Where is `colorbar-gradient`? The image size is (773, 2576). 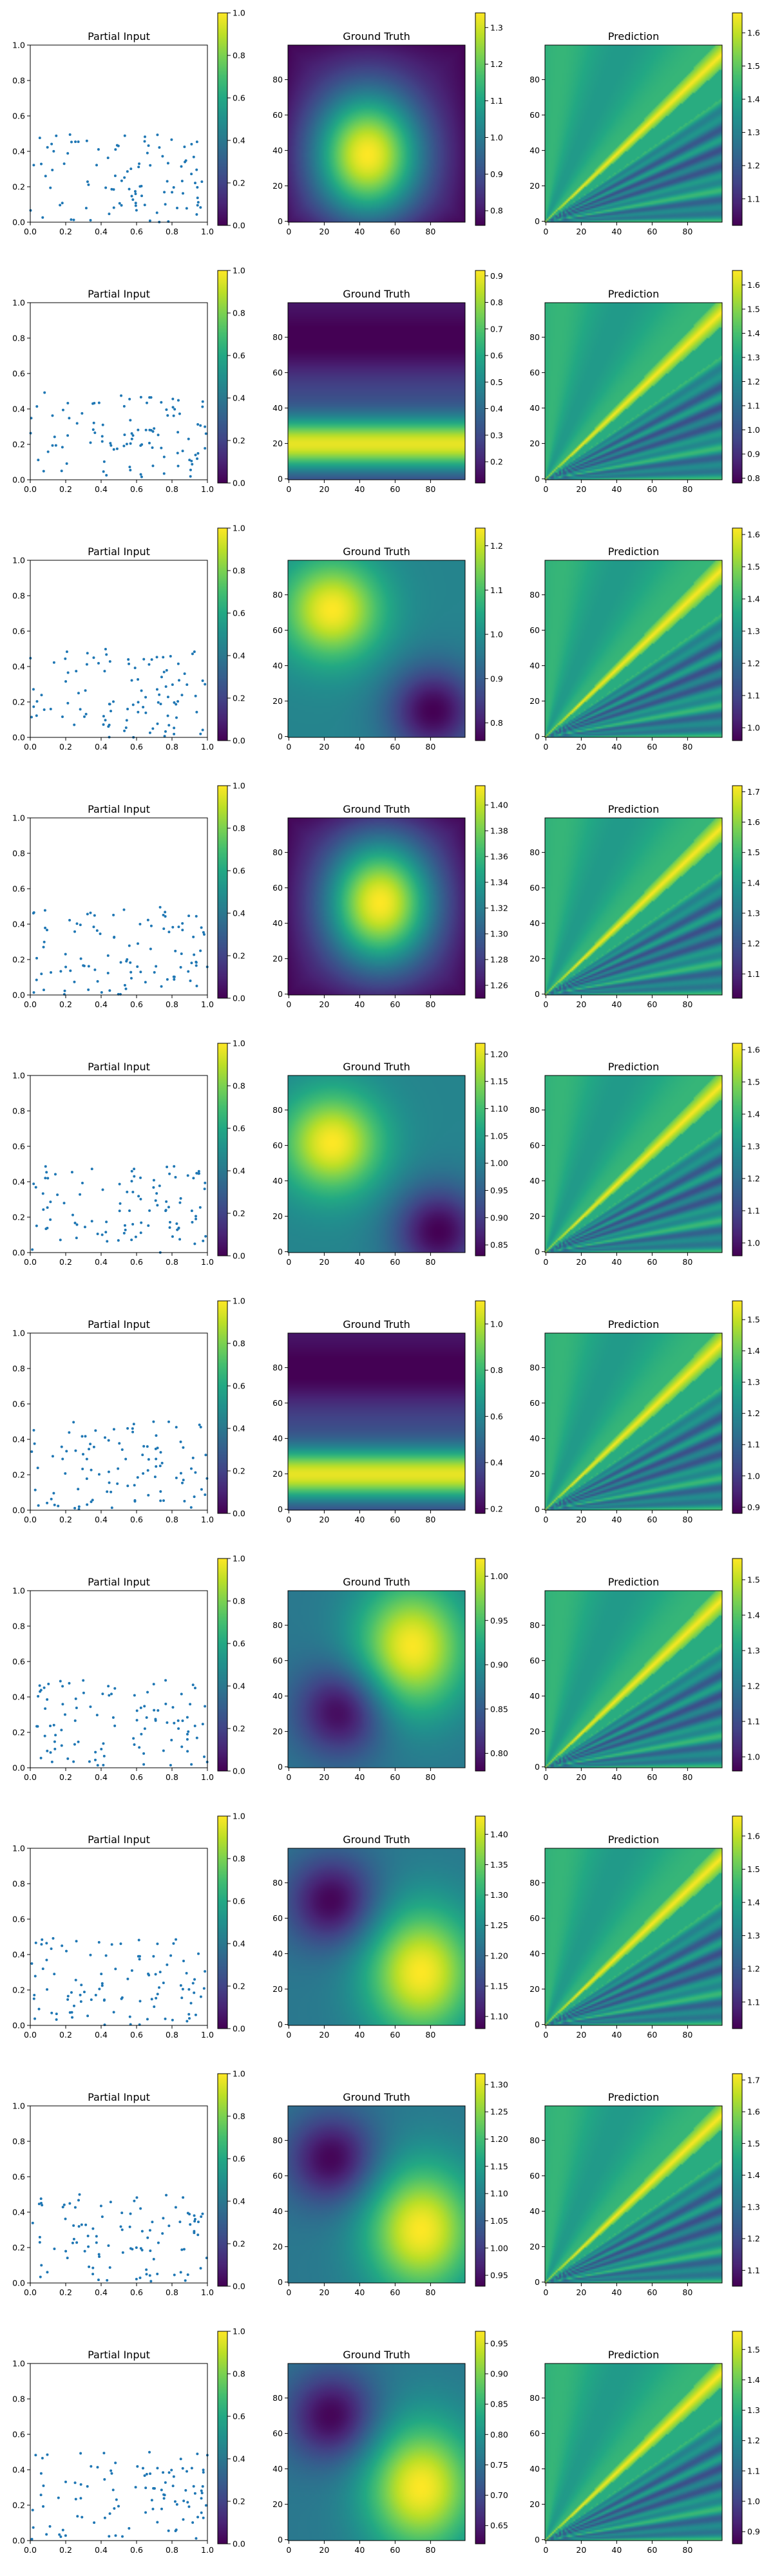
colorbar-gradient is located at coordinates (222, 1407).